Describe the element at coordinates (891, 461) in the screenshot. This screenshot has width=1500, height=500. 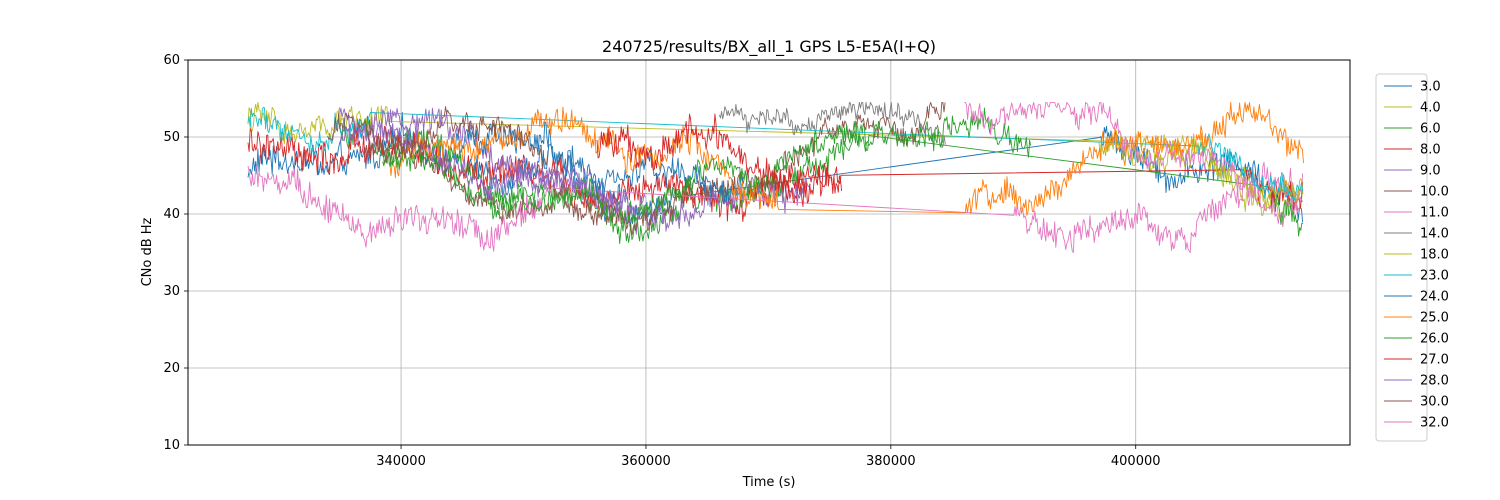
I see `x-tick-label: 380000` at that location.